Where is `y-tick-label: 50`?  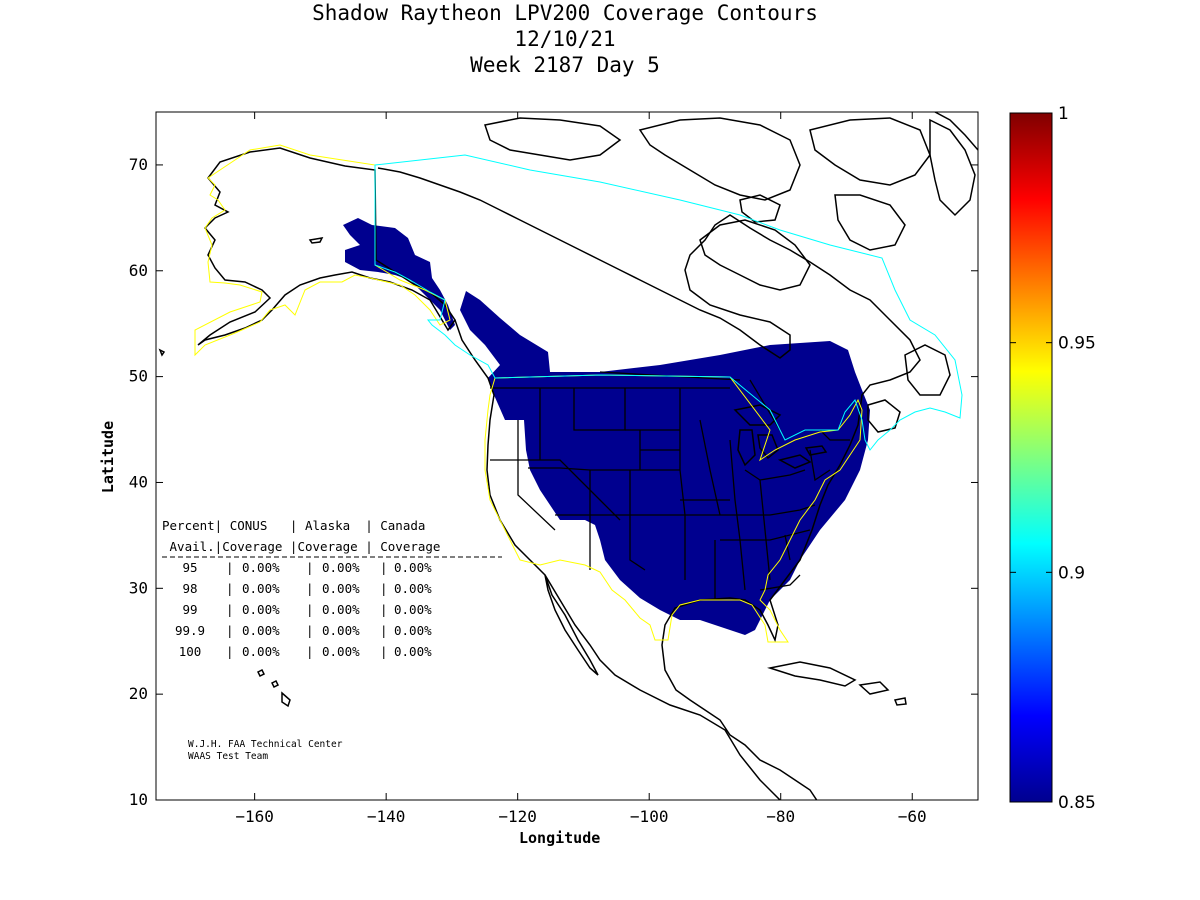
y-tick-label: 50 is located at coordinates (138, 376).